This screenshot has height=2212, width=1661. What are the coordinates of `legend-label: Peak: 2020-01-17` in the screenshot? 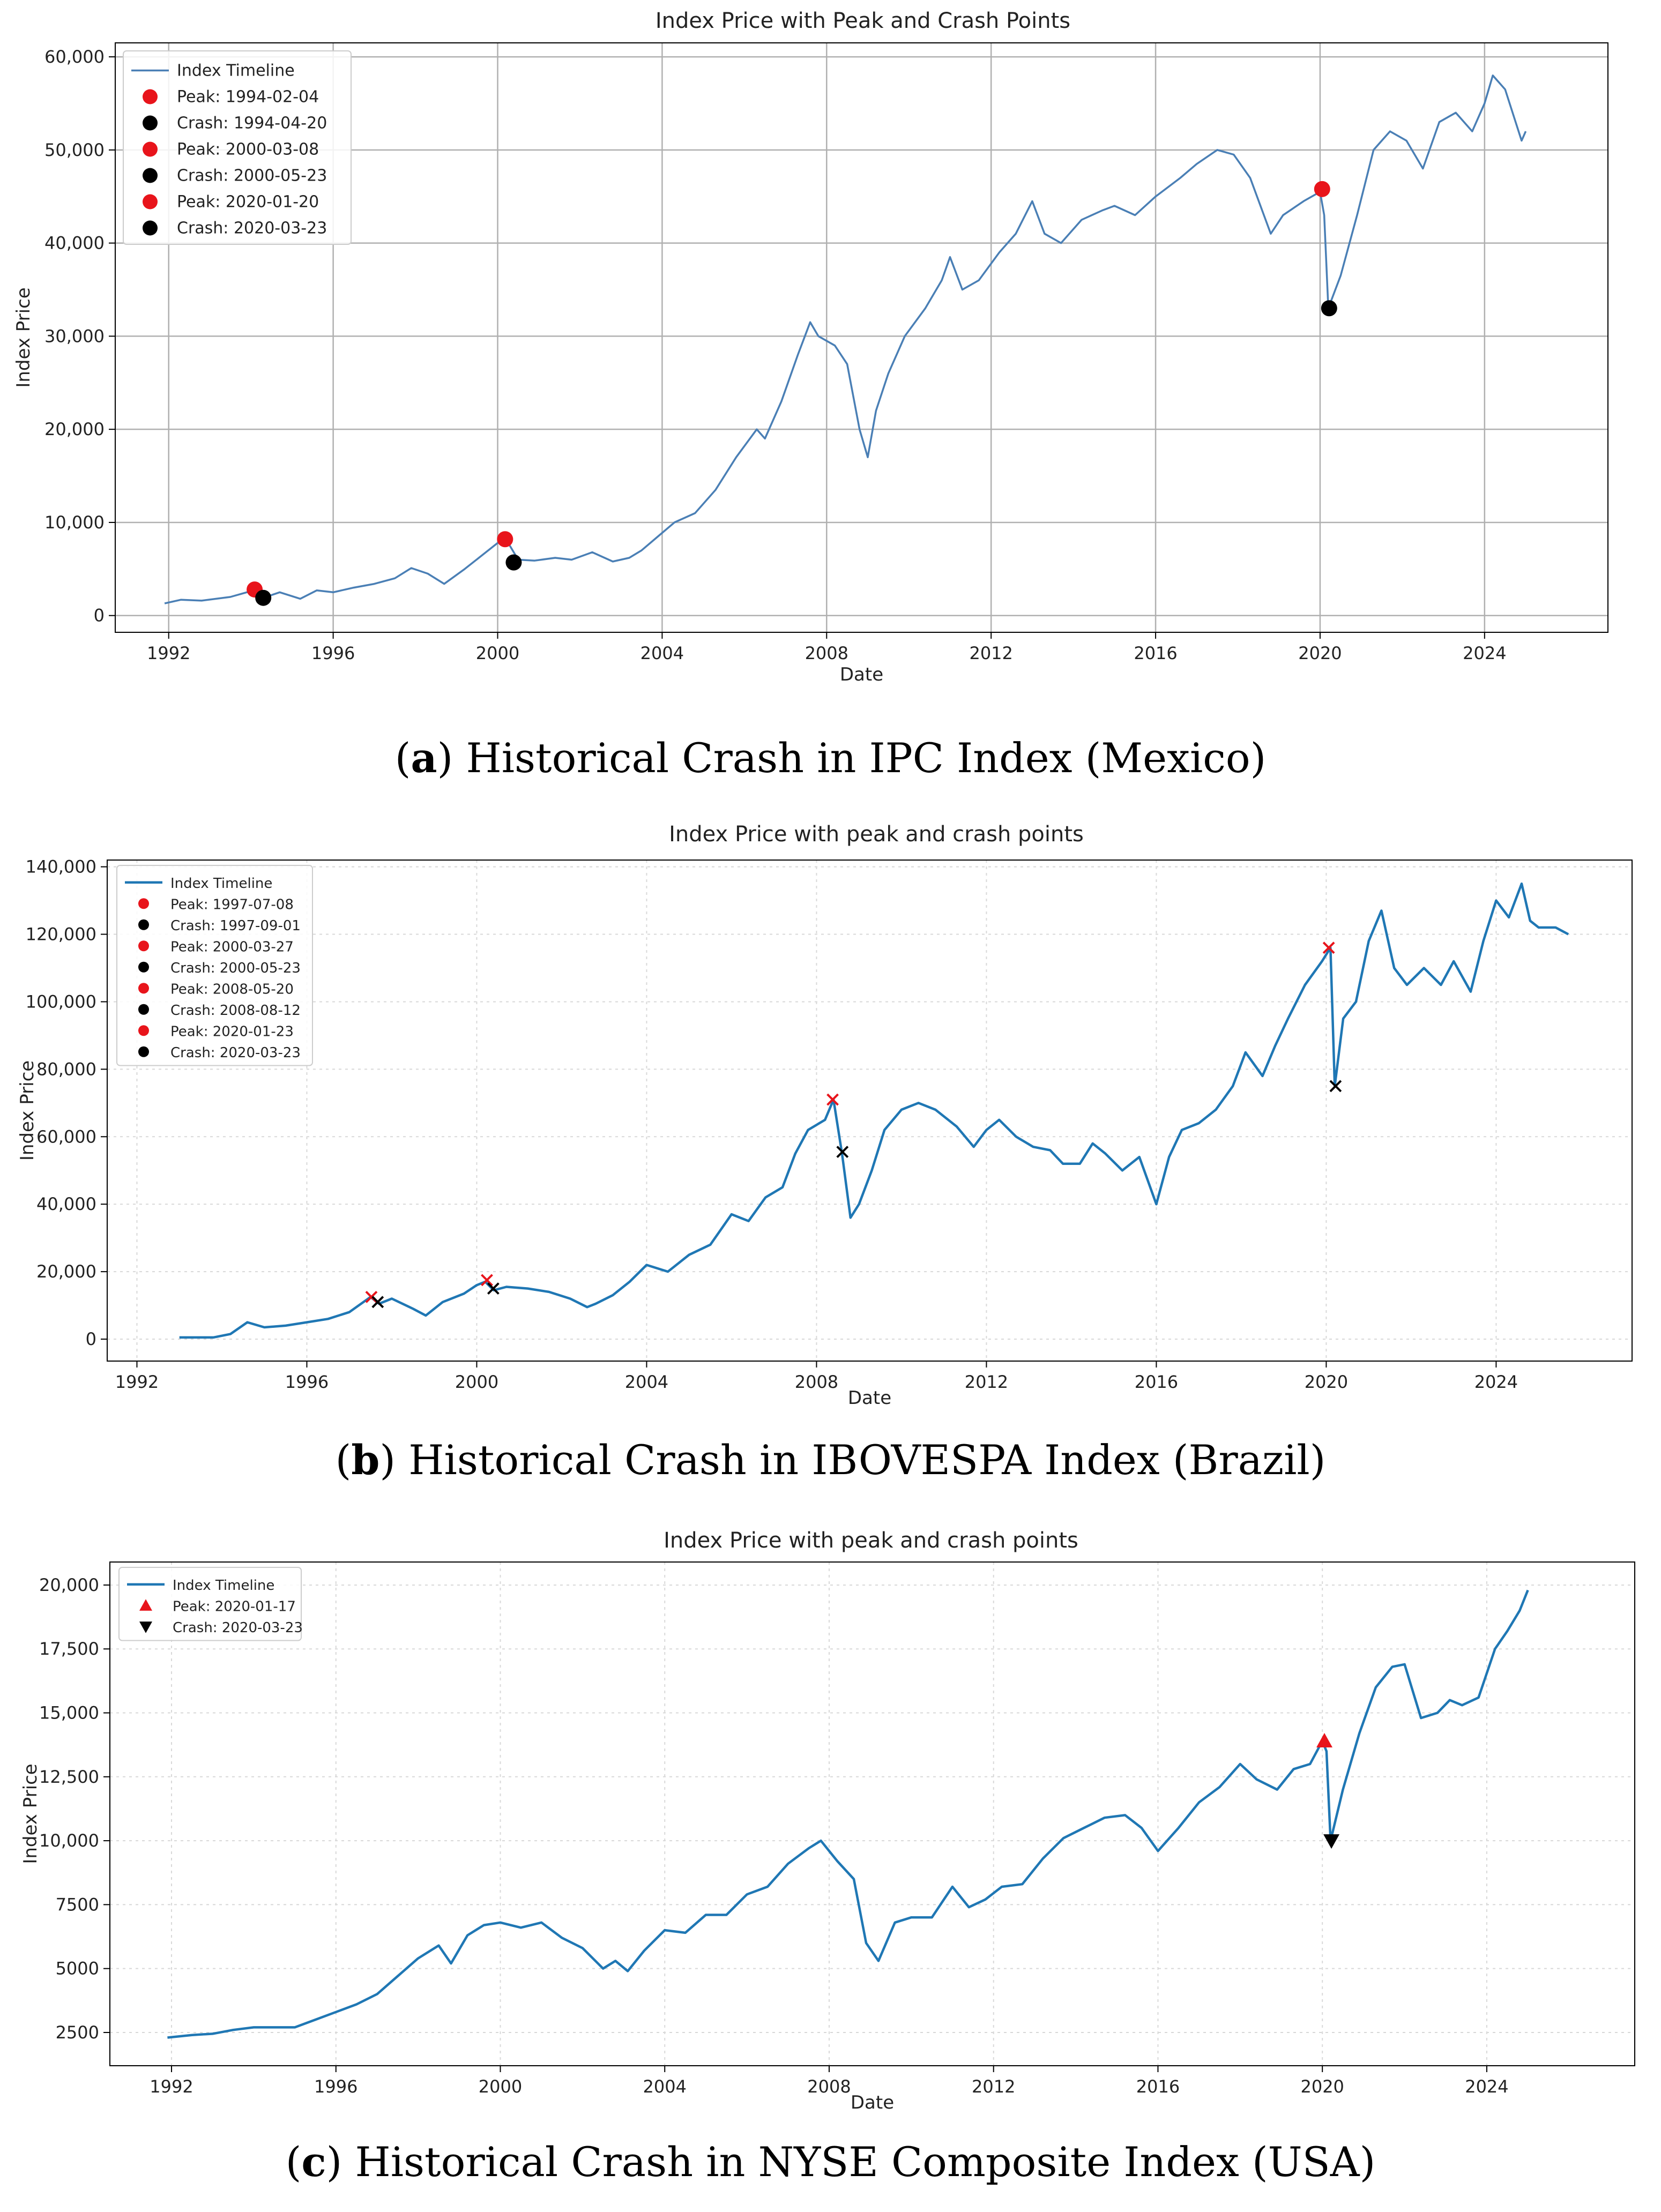 It's located at (235, 1606).